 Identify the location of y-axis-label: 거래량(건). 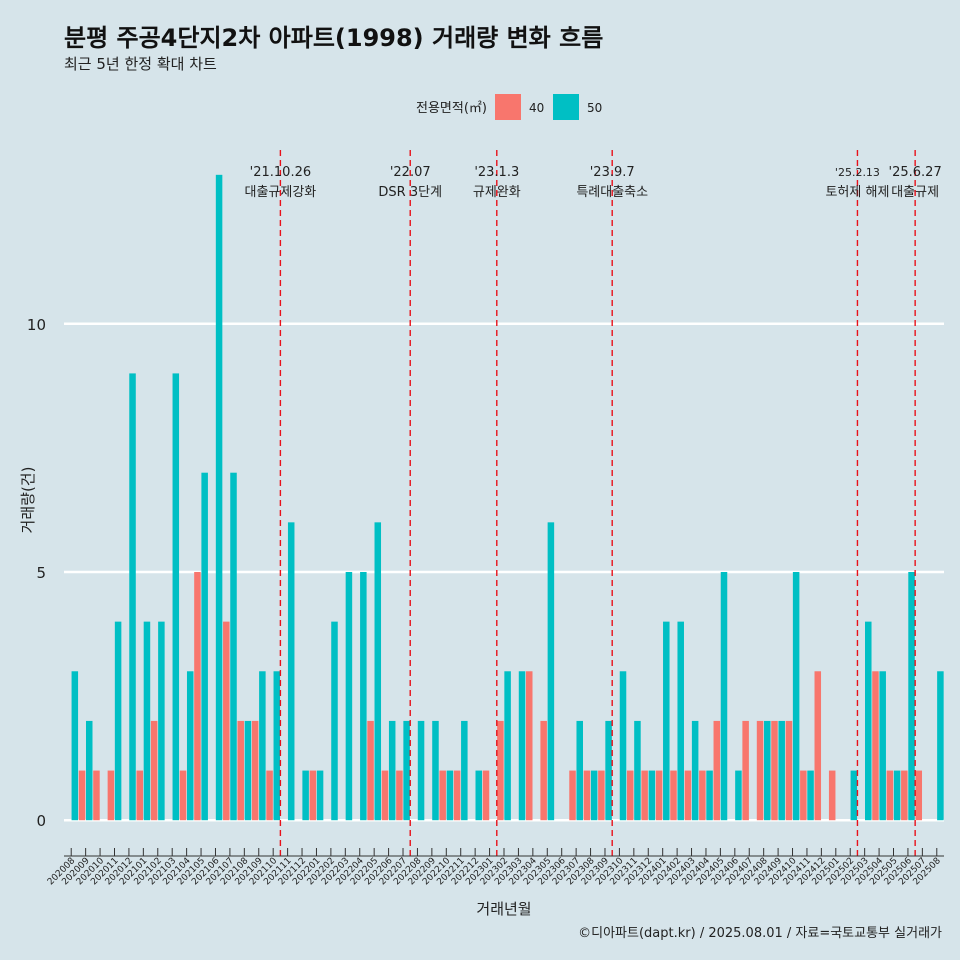
(28, 500).